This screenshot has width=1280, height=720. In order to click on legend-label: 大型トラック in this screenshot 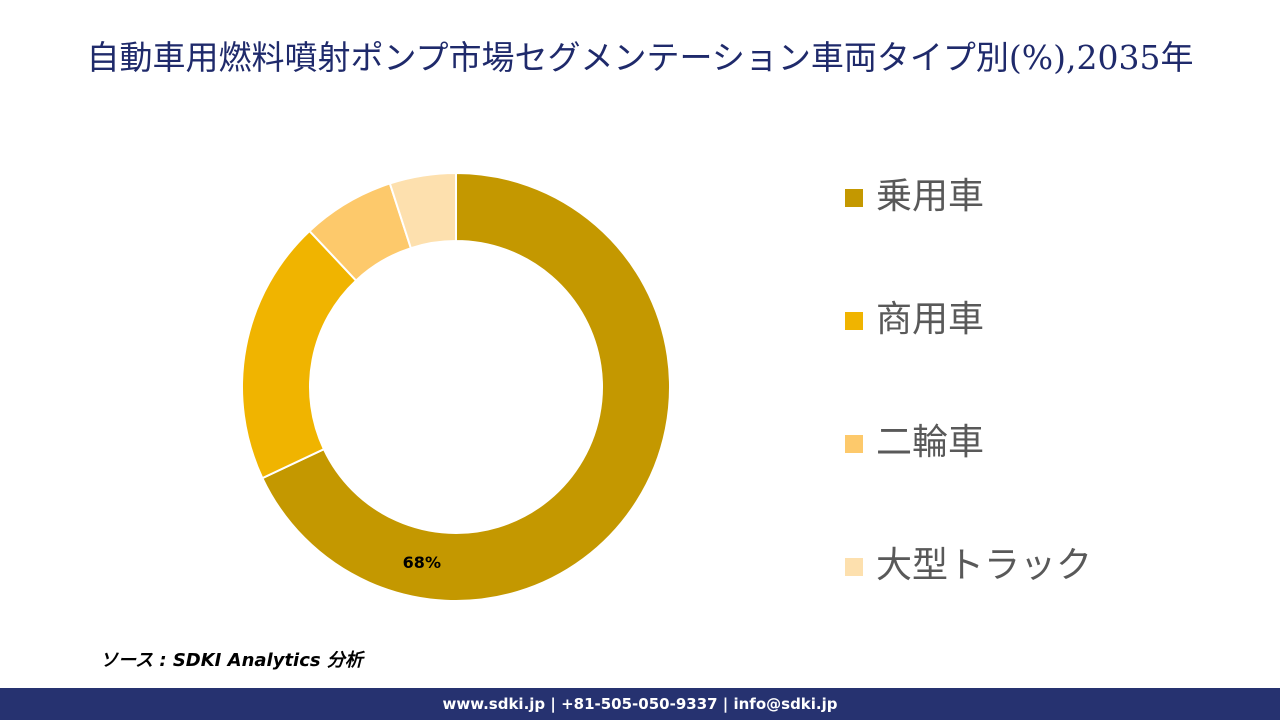, I will do `click(984, 565)`.